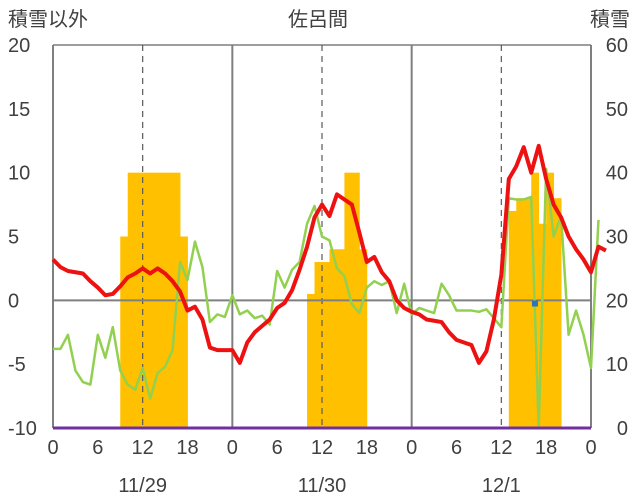 The height and width of the screenshot is (501, 636). I want to click on right-tick-label: 30, so click(617, 238).